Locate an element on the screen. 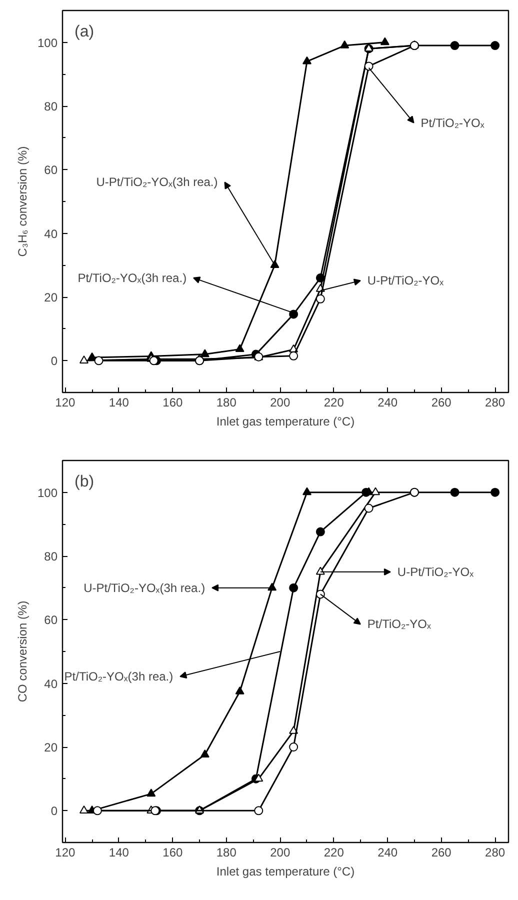  text: (a) is located at coordinates (84, 32).